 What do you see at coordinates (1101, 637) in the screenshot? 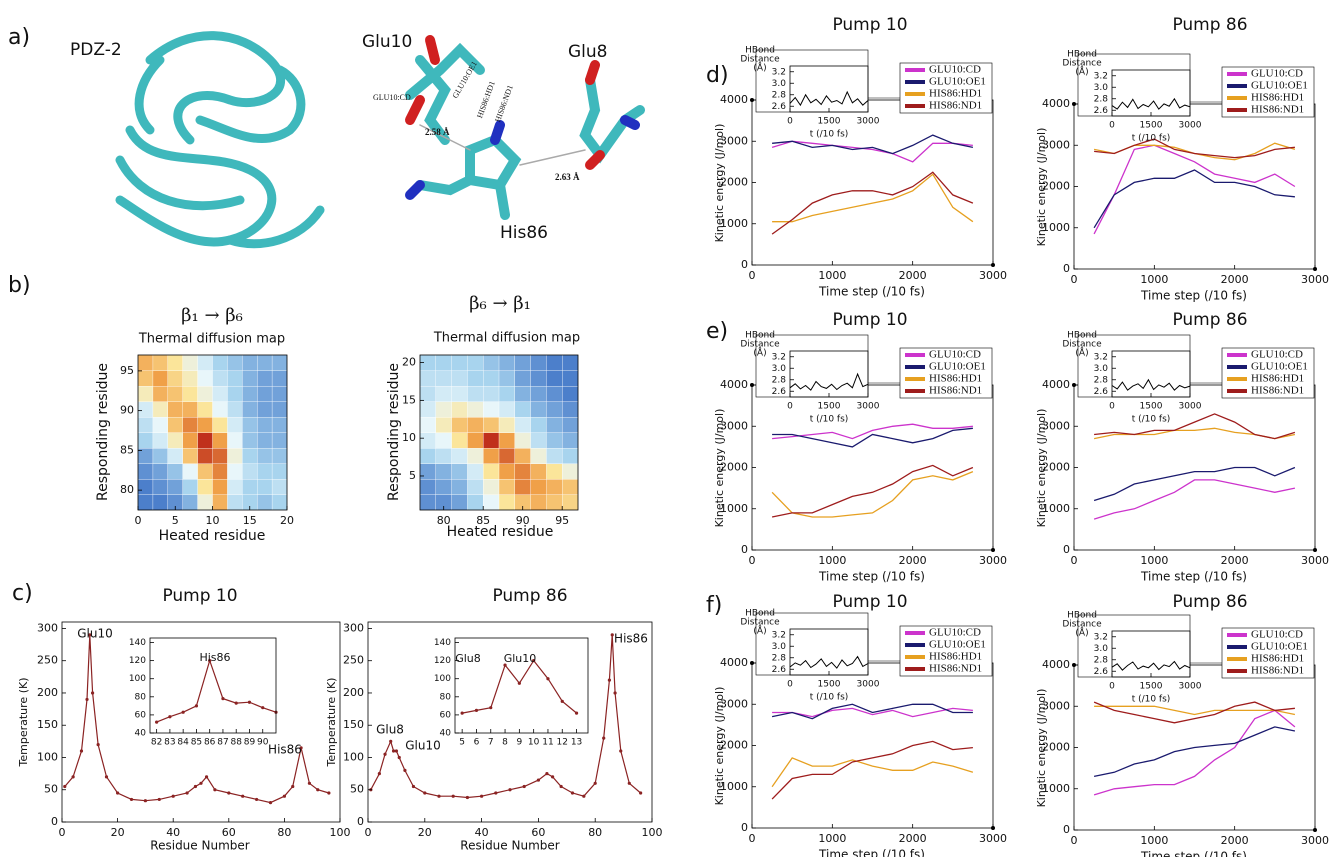
I see `y-tick-label: 3.2` at bounding box center [1101, 637].